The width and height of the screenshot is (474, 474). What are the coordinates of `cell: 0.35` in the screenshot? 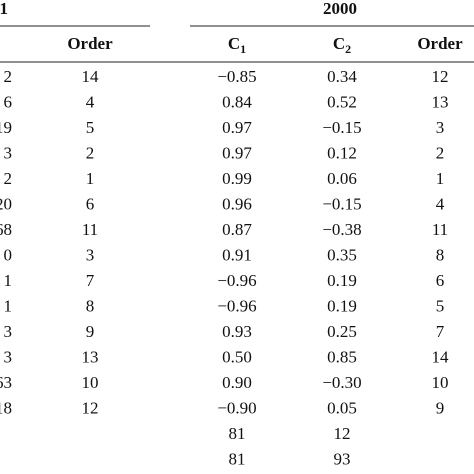 It's located at (342, 254).